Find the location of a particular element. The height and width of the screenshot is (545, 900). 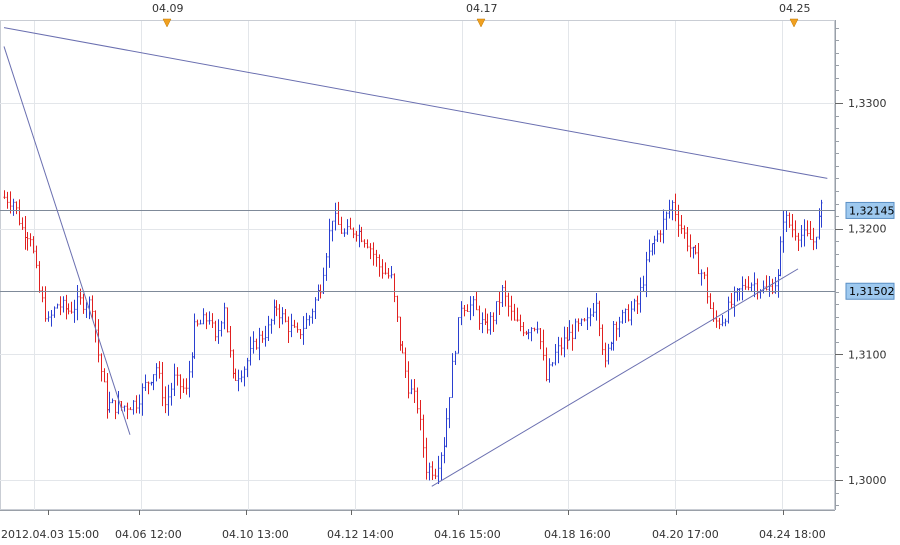

svg-text: 1,32145 is located at coordinates (872, 210).